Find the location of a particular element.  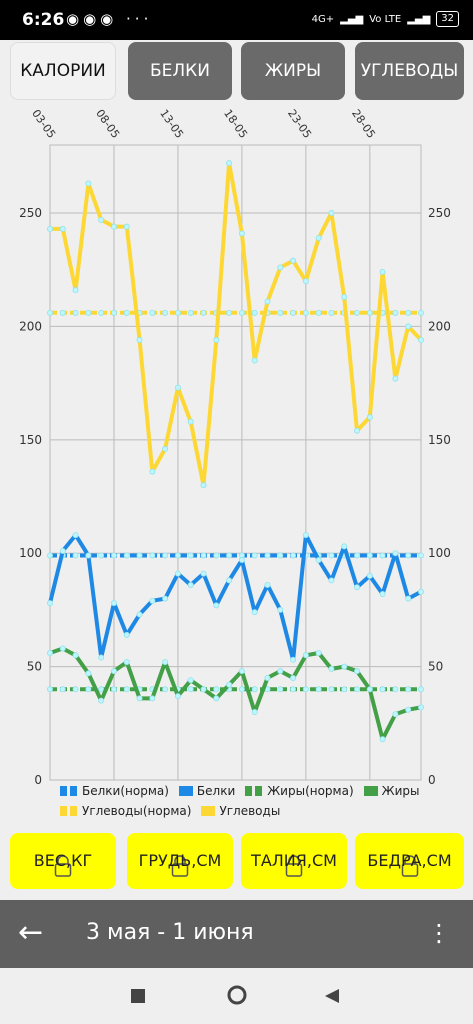

status-bar: 6:26 ◉◉◉ ··· 4G+ ▂▄▆ Vo LTE ▂▄▆ 32 is located at coordinates (236, 20).